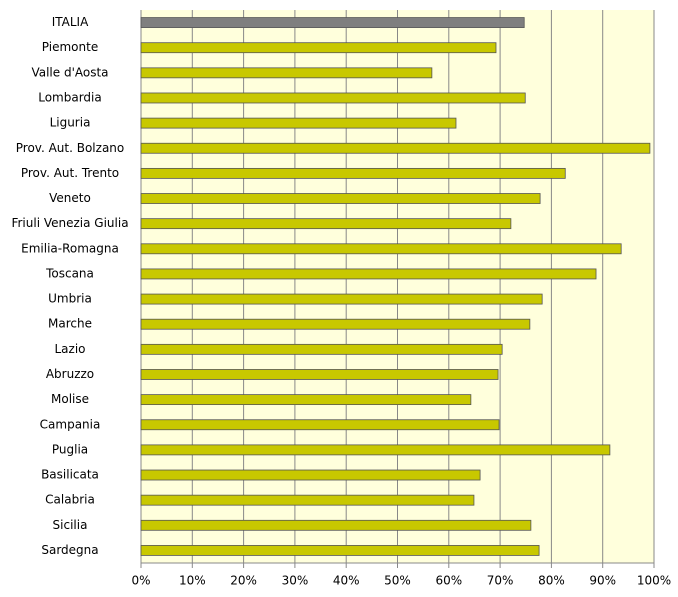  I want to click on y-tick-label: Toscana, so click(69, 273).